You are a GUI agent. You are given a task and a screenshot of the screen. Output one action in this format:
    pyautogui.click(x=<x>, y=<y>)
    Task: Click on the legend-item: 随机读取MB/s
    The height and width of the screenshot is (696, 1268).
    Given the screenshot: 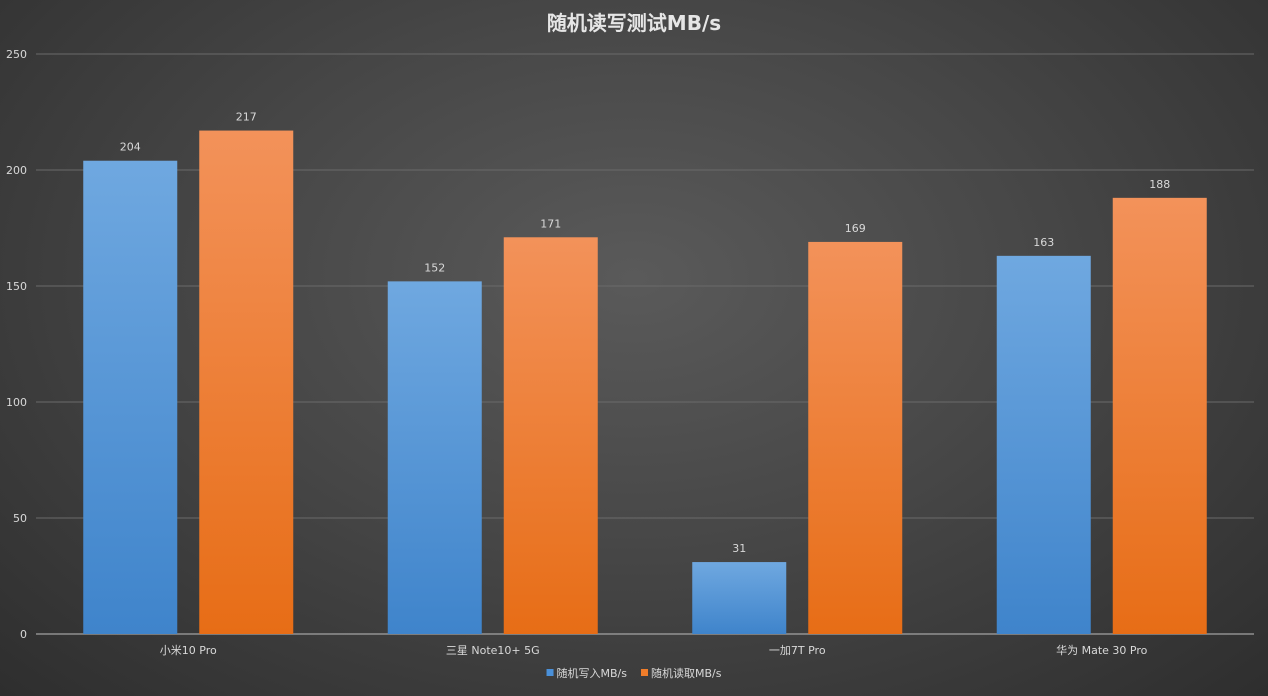 What is the action you would take?
    pyautogui.click(x=681, y=673)
    